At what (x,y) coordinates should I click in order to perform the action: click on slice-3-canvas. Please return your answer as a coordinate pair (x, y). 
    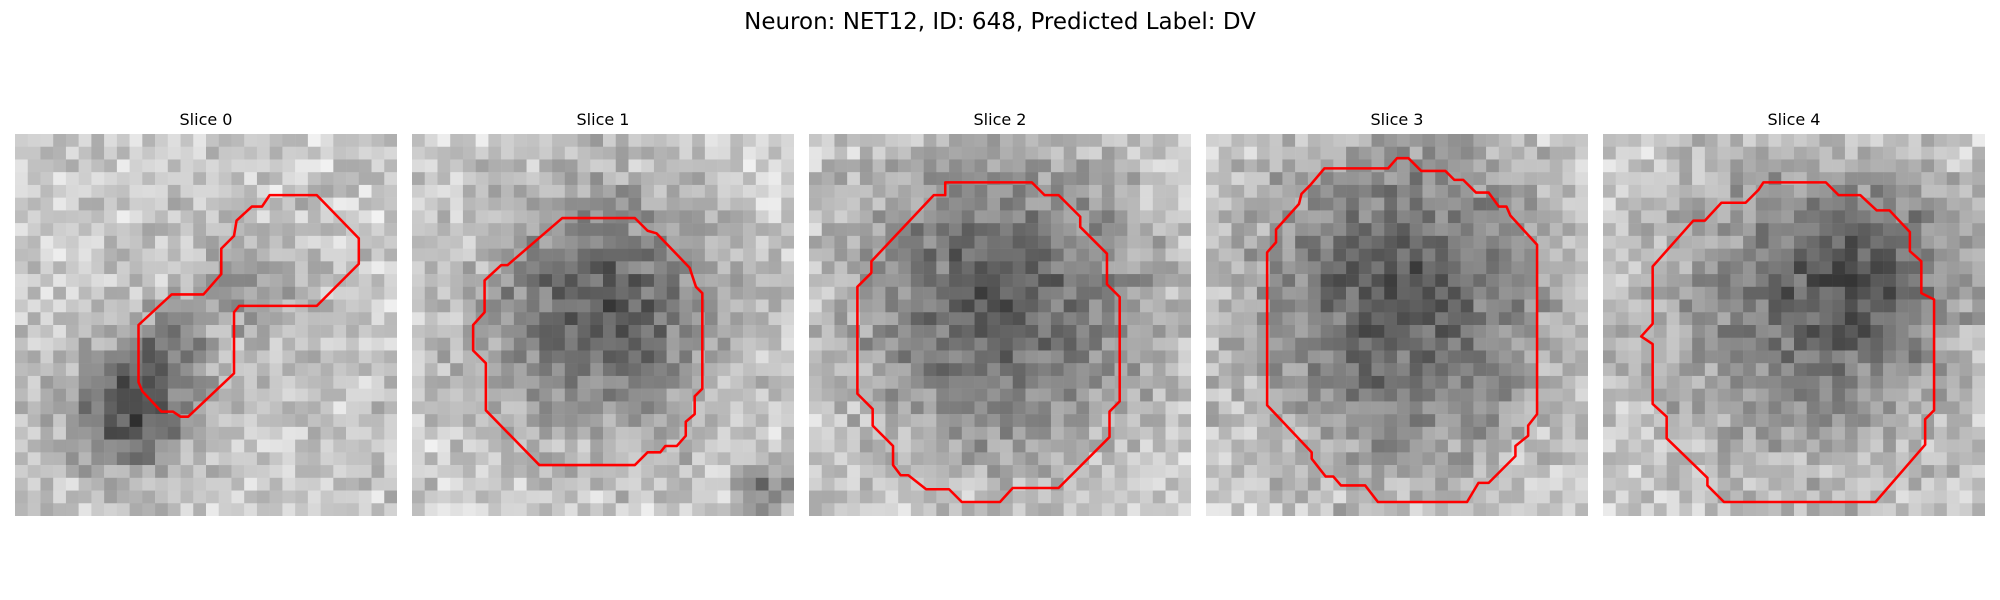
    Looking at the image, I should click on (1397, 325).